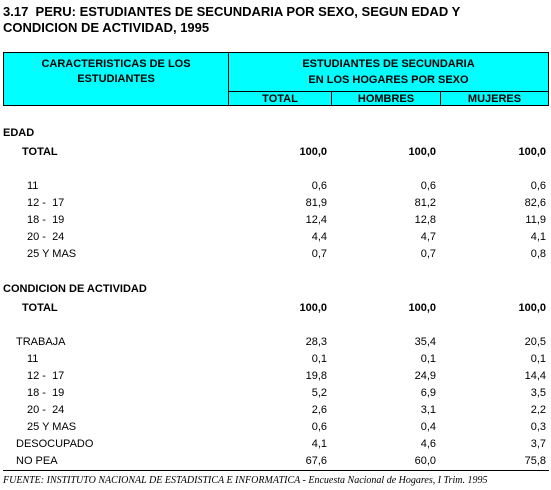 The image size is (551, 490). I want to click on column-header: TOTAL, so click(280, 99).